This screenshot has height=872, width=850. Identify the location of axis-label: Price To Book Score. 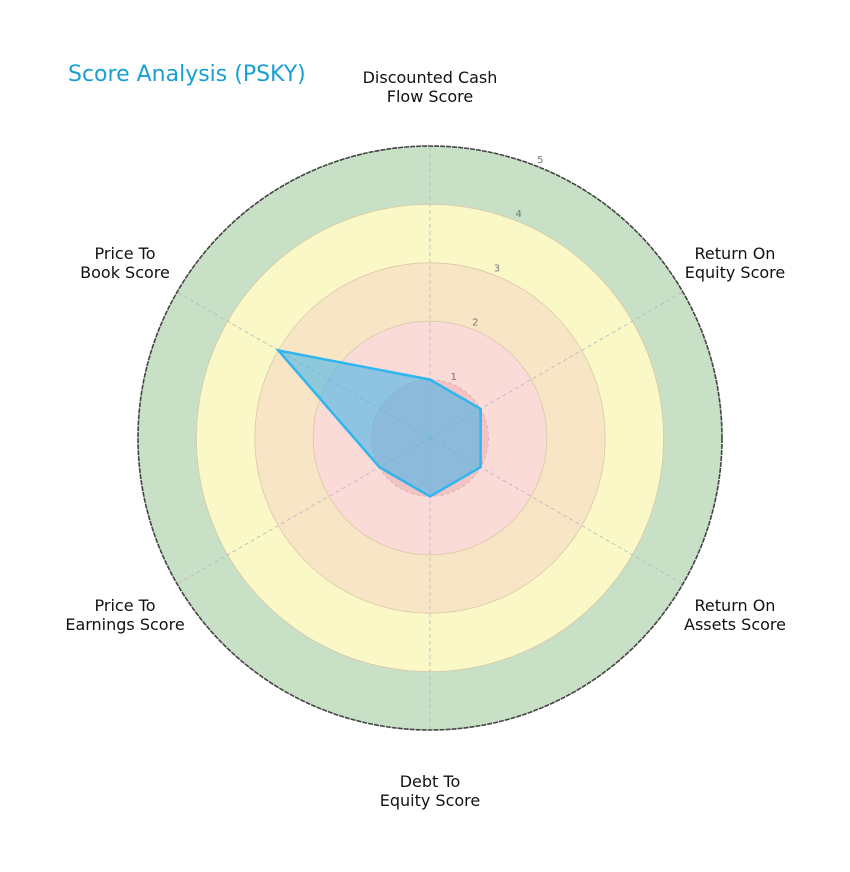
(125, 263).